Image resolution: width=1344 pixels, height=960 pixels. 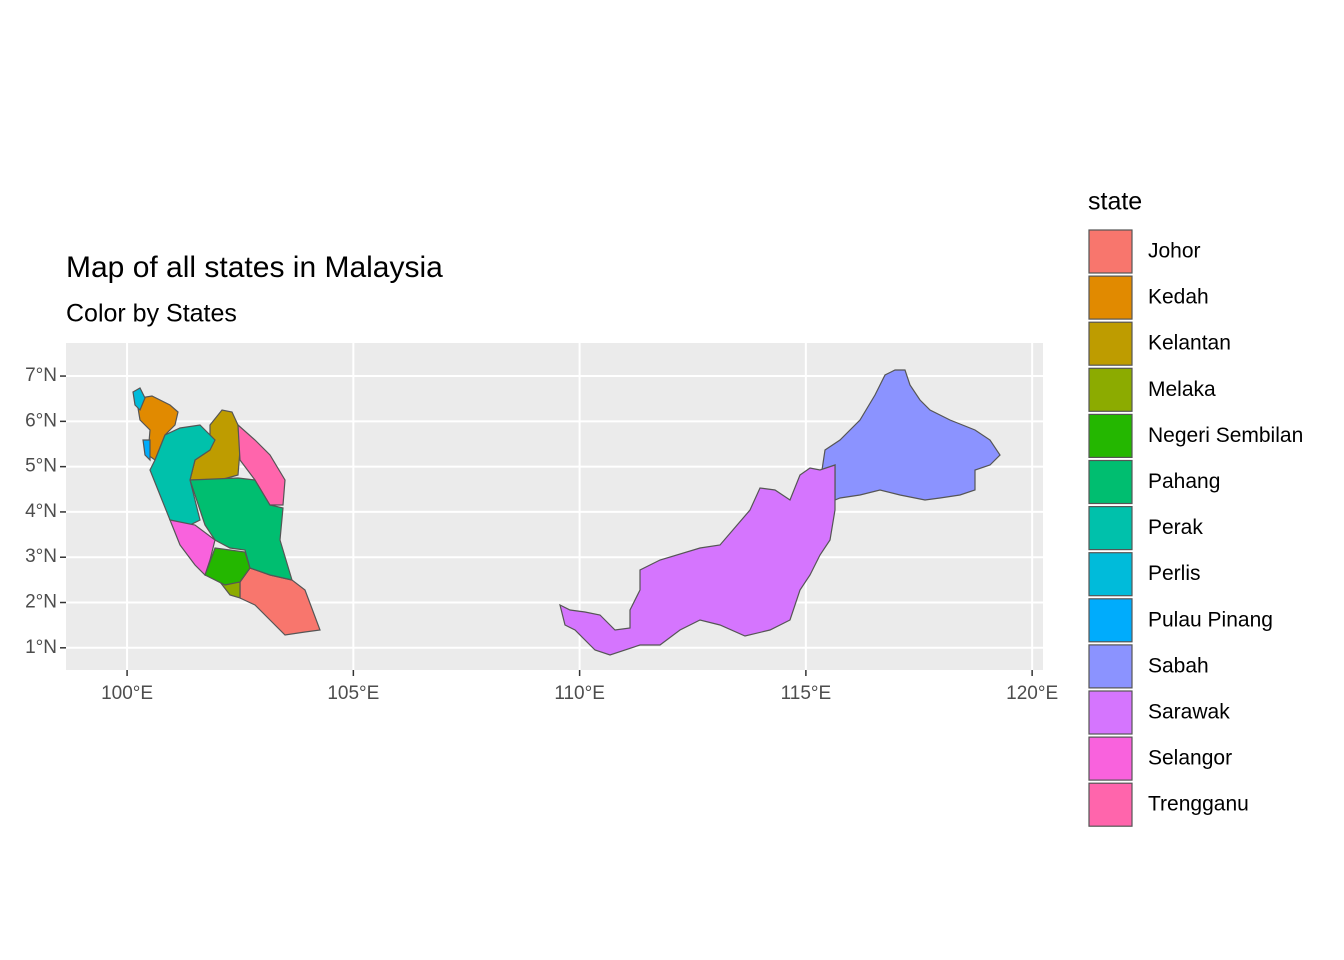 I want to click on legend-label: Pahang, so click(x=1184, y=481).